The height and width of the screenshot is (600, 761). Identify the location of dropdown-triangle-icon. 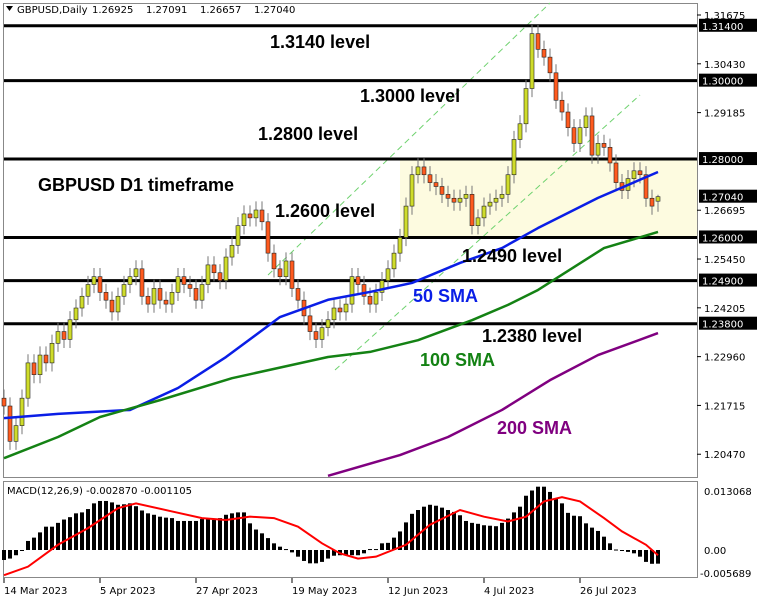
(9, 8).